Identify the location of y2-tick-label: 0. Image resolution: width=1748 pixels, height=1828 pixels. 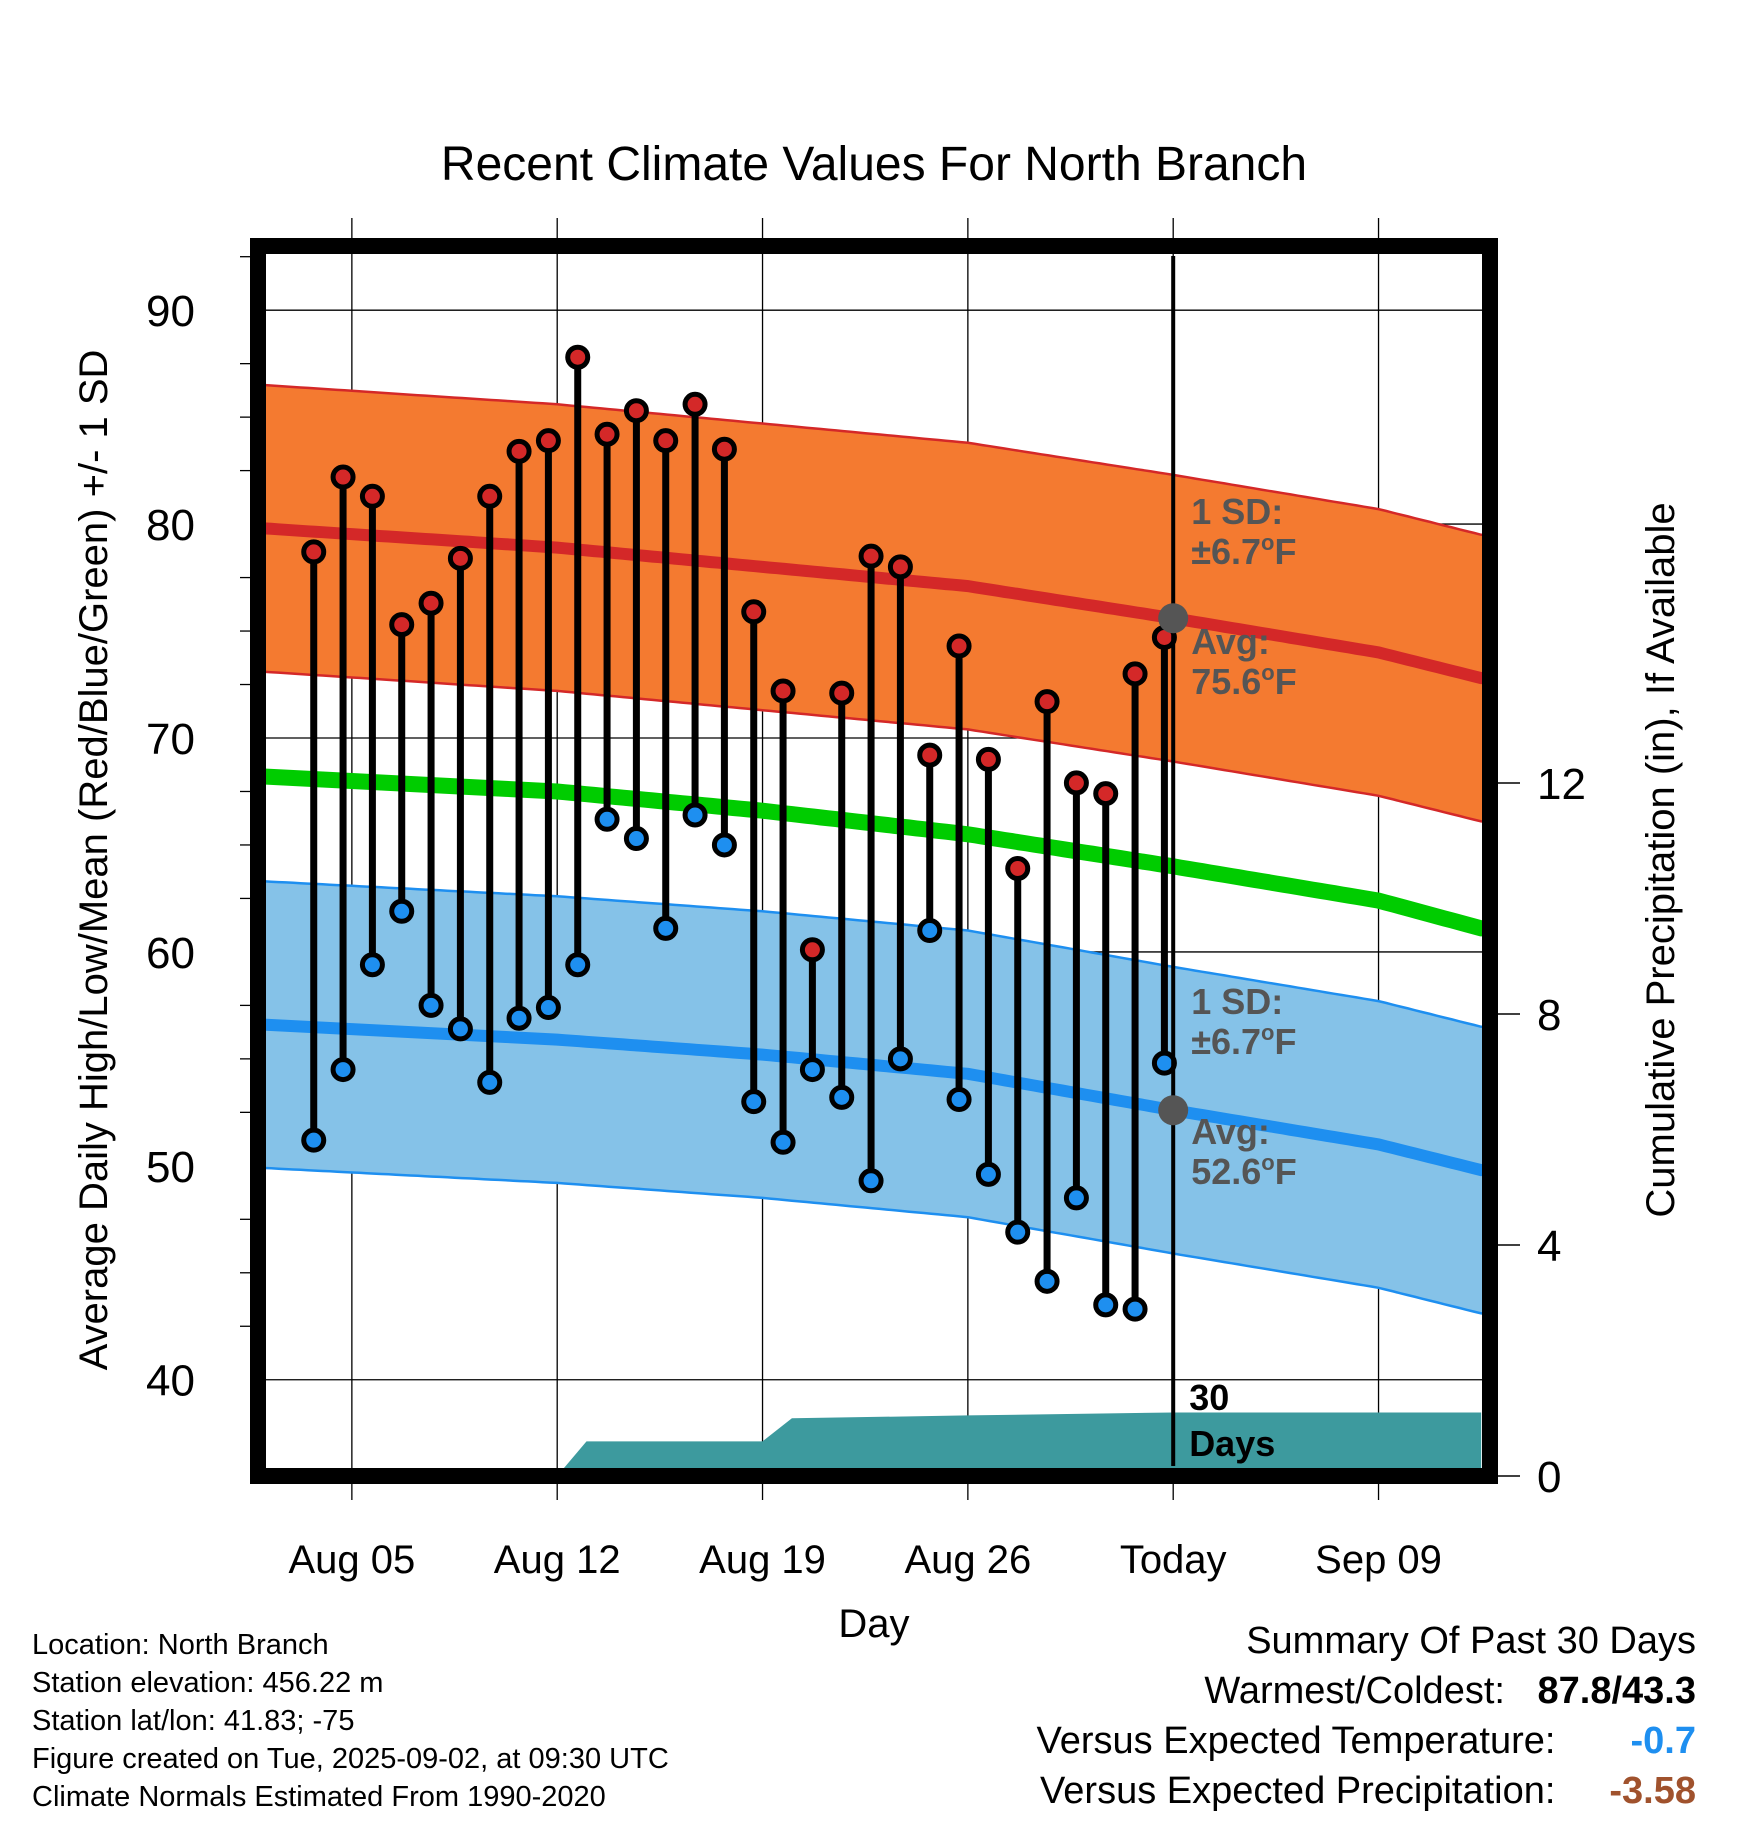
(1549, 1477).